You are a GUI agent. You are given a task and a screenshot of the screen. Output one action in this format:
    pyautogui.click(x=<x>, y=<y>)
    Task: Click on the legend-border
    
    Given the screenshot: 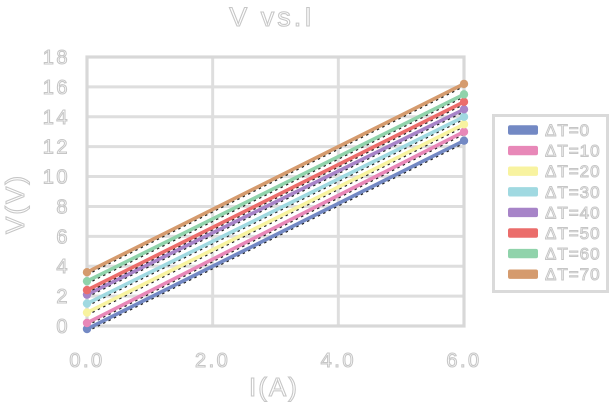 What is the action you would take?
    pyautogui.click(x=550, y=203)
    